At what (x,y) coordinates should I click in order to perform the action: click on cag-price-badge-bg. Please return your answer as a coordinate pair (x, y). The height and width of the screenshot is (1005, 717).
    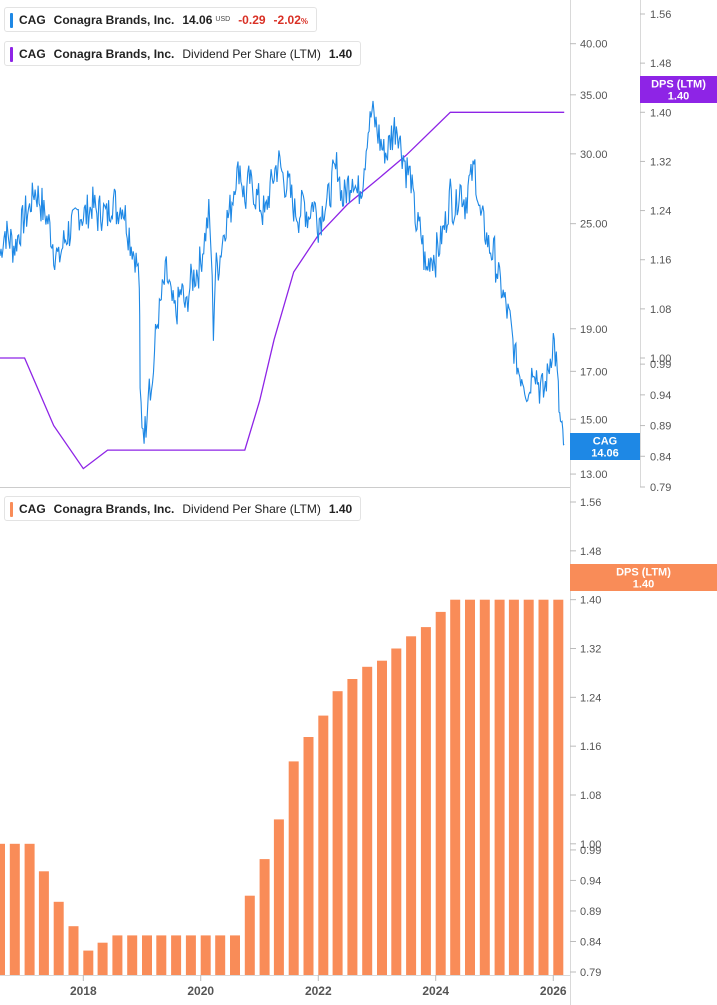
    Looking at the image, I should click on (605, 446).